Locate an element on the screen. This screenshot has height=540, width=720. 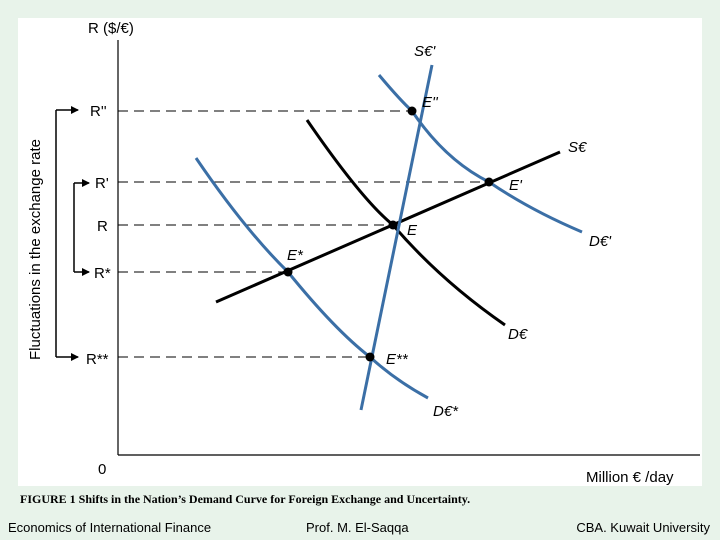
footer-author: Prof. M. El-Saqqa is located at coordinates (357, 527).